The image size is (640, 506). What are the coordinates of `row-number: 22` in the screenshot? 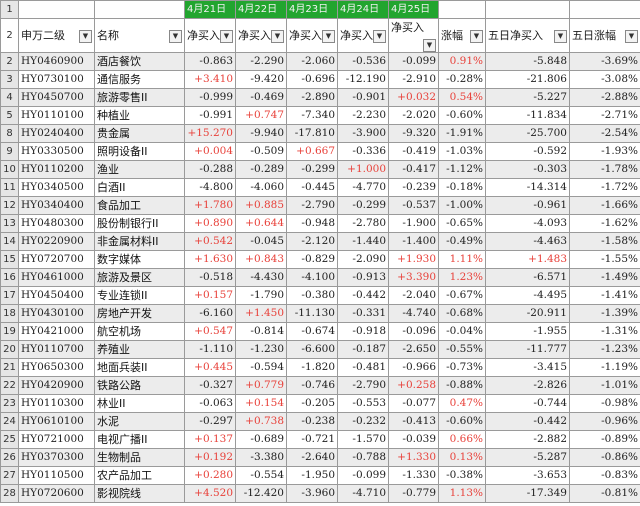 It's located at (9, 385).